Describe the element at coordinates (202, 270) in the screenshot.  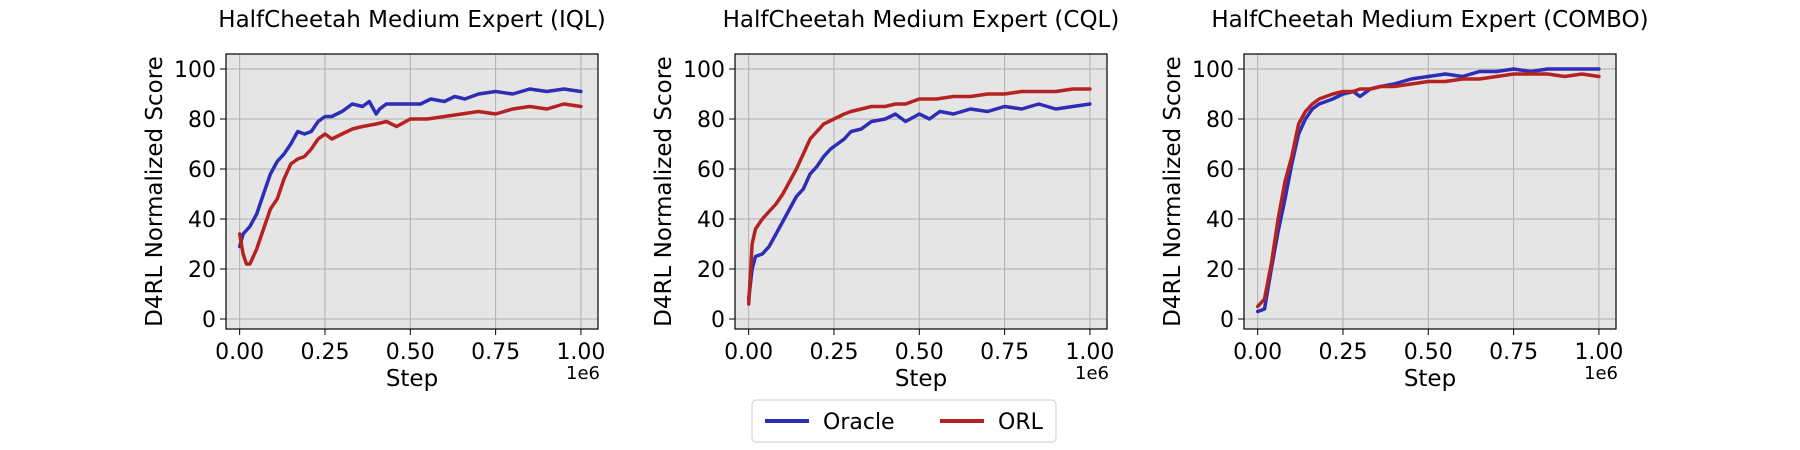
I see `iql-ytick-label-1: 20` at that location.